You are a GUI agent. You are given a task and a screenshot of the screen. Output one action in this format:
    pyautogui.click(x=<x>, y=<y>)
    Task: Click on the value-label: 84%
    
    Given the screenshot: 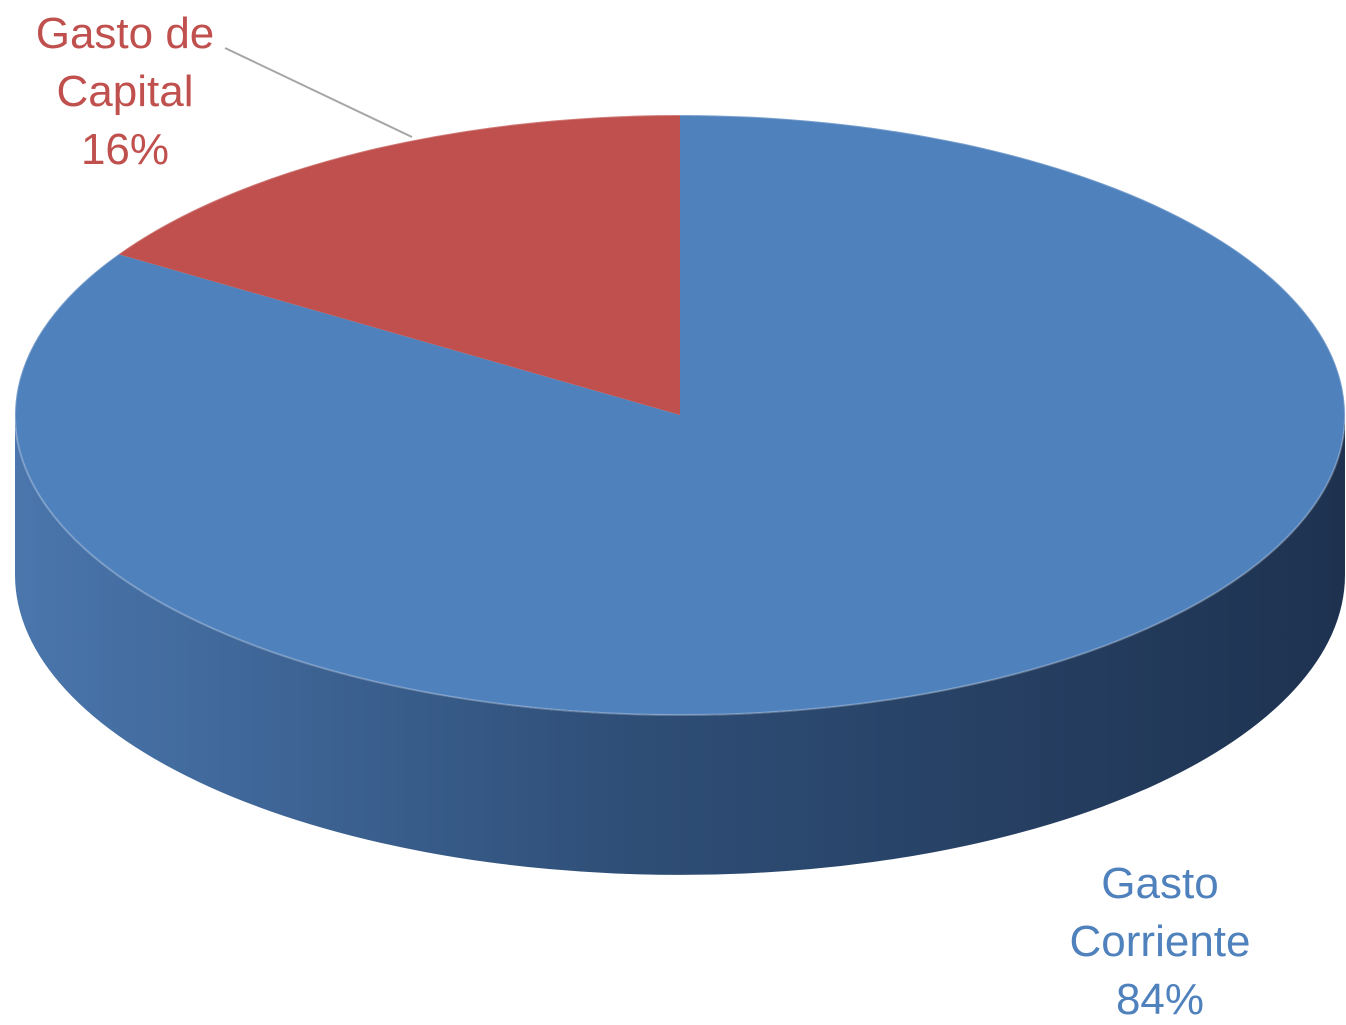 What is the action you would take?
    pyautogui.click(x=1160, y=999)
    